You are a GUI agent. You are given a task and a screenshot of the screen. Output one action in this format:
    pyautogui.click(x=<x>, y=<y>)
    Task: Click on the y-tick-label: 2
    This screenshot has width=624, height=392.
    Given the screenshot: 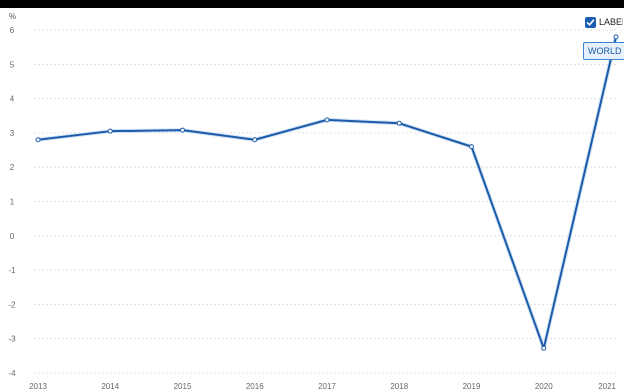 What is the action you would take?
    pyautogui.click(x=12, y=167)
    